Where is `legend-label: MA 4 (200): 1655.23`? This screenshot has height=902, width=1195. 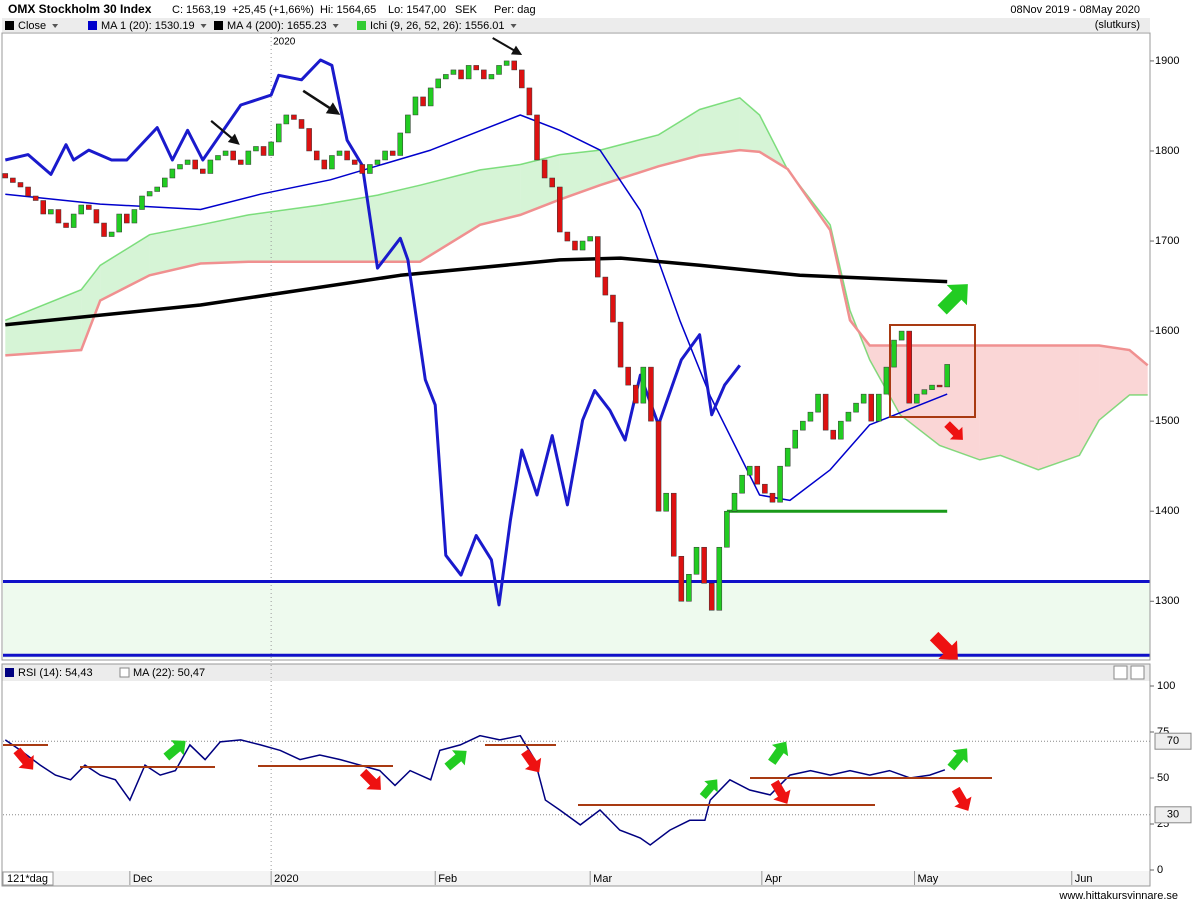 legend-label: MA 4 (200): 1655.23 is located at coordinates (277, 26).